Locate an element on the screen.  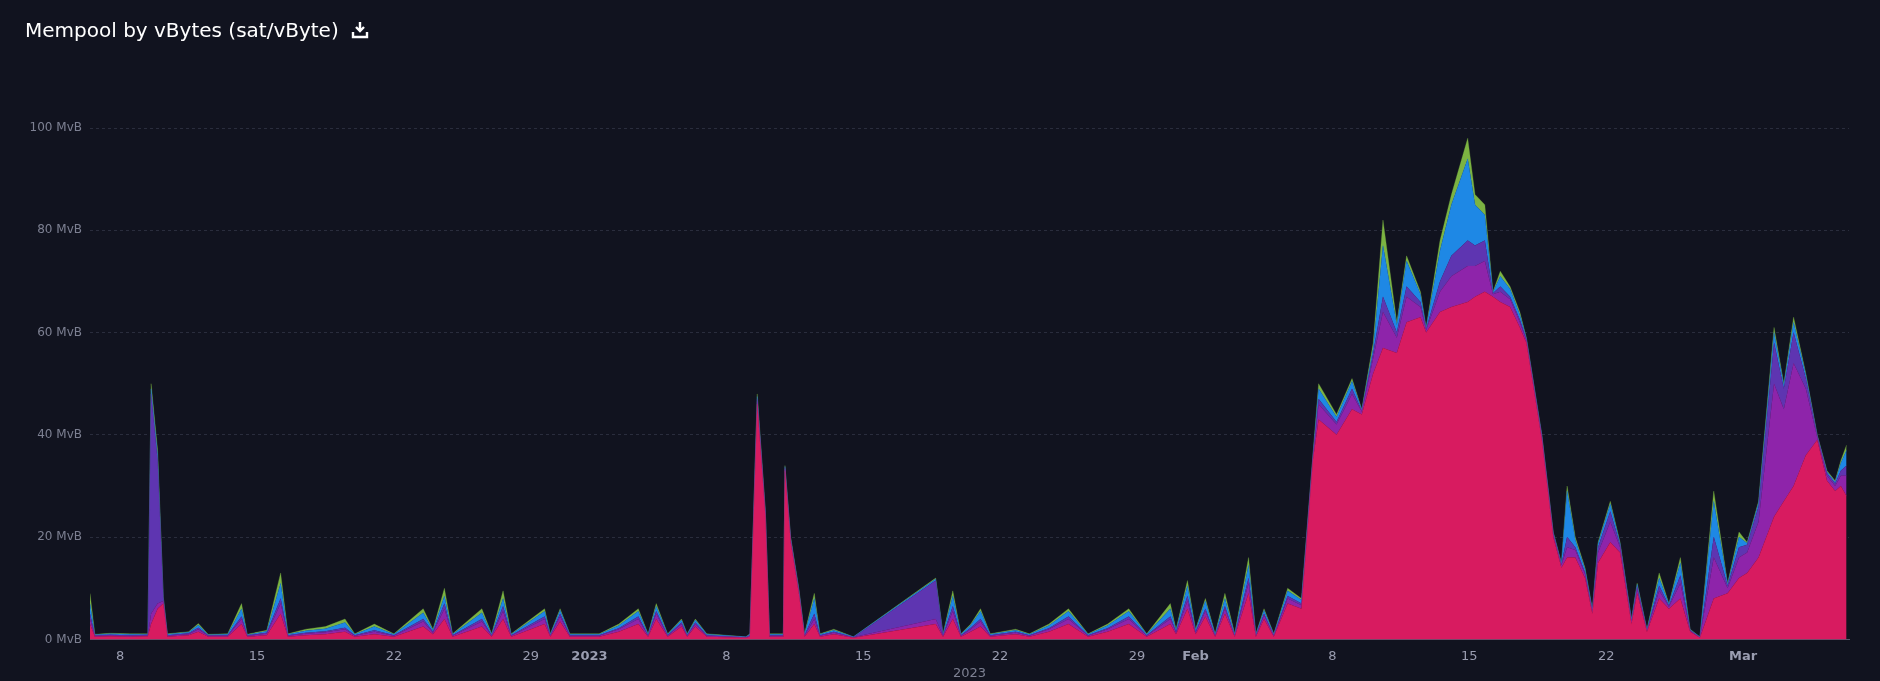
y-tick-label: 60 MvB is located at coordinates (59, 331).